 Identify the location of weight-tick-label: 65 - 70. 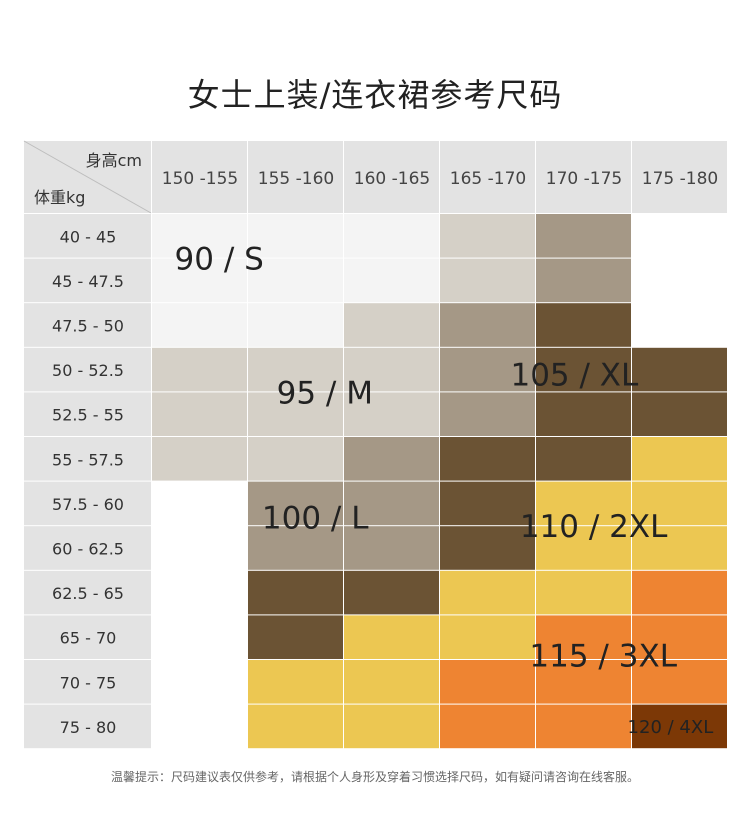
(88, 638).